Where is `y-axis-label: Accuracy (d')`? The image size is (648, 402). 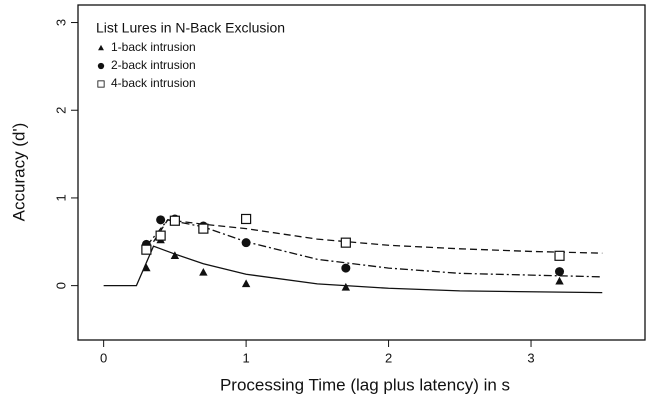
y-axis-label: Accuracy (d') is located at coordinates (18, 172).